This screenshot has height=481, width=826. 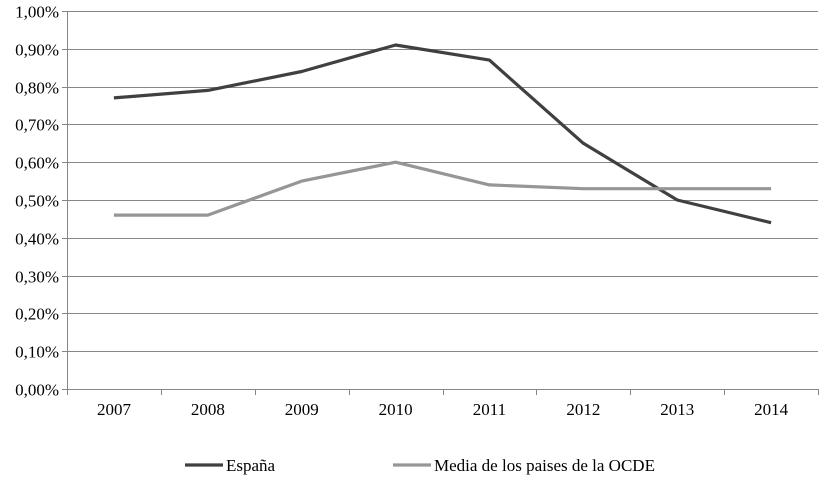 I want to click on x-tick-label: 2009, so click(x=302, y=409).